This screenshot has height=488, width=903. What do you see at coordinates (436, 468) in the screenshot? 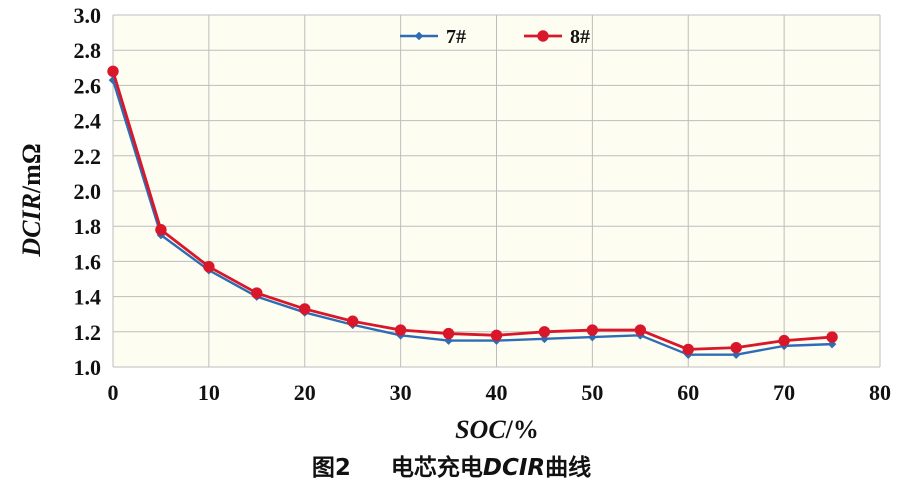
I see `caption-text-before: 电芯充电` at bounding box center [436, 468].